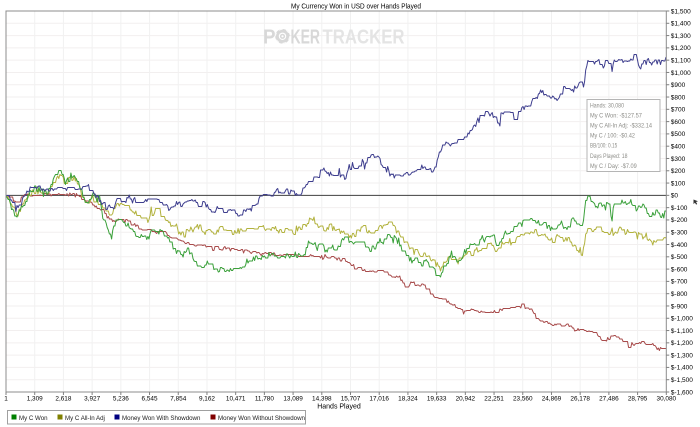 The image size is (700, 427). I want to click on svg-text: $200, so click(678, 171).